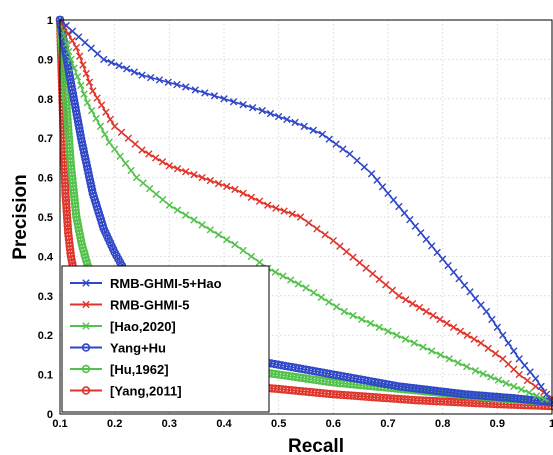 The height and width of the screenshot is (455, 553). Describe the element at coordinates (123, 326) in the screenshot. I see `legend-item: [Hao,2020]` at that location.